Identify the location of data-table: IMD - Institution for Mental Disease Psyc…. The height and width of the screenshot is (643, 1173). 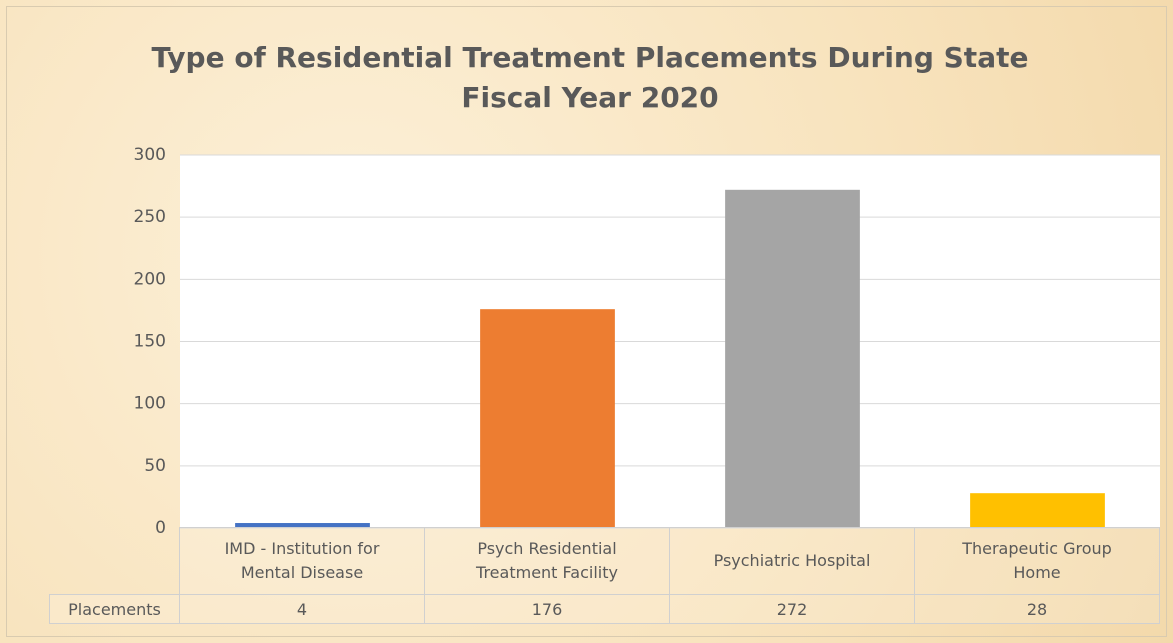
(604, 575).